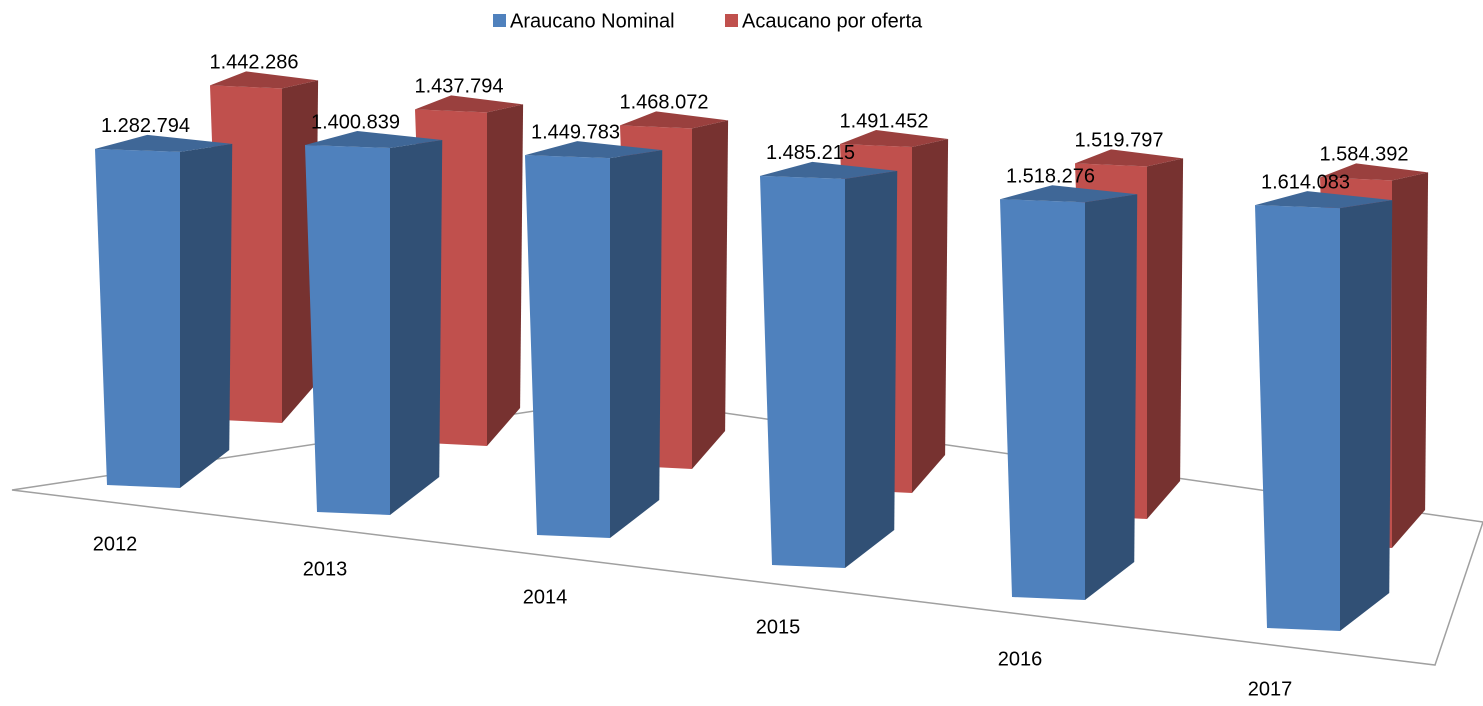 Image resolution: width=1483 pixels, height=706 pixels. What do you see at coordinates (592, 21) in the screenshot?
I see `legend-label: Araucano Nominal` at bounding box center [592, 21].